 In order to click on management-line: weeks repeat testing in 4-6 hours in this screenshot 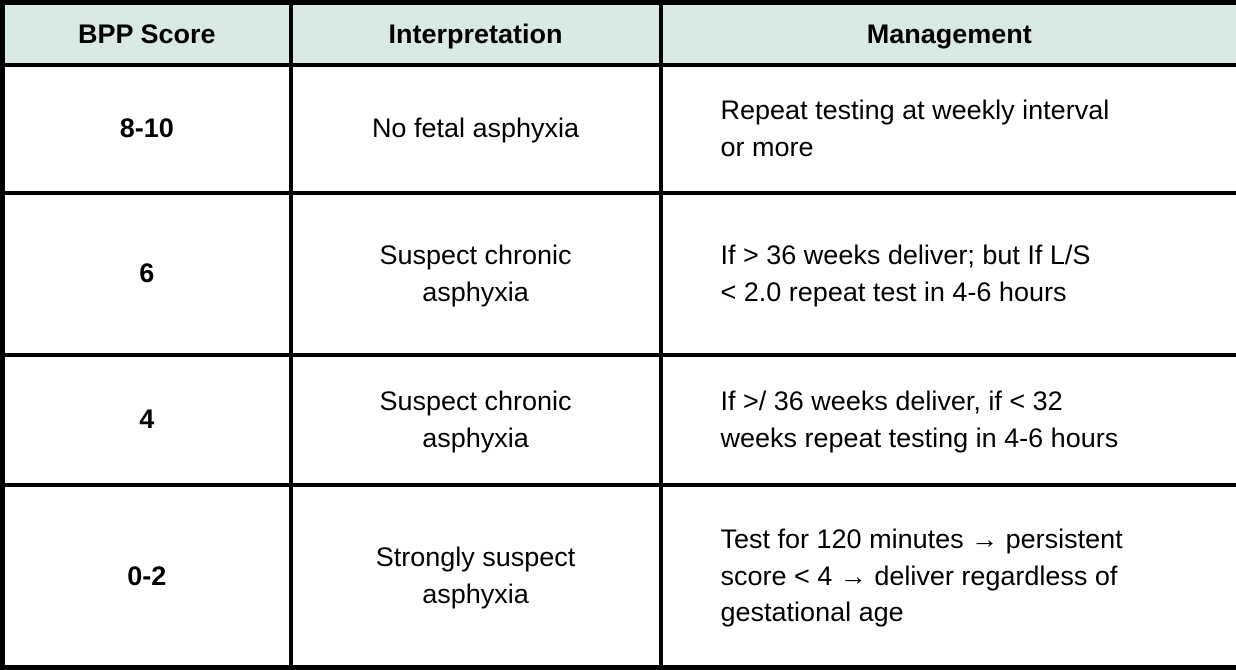, I will do `click(919, 437)`.